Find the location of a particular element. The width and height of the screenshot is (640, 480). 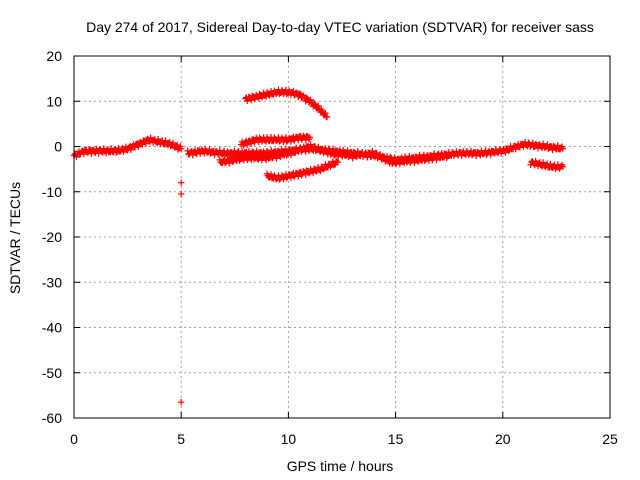

series-late-branch is located at coordinates (547, 164).